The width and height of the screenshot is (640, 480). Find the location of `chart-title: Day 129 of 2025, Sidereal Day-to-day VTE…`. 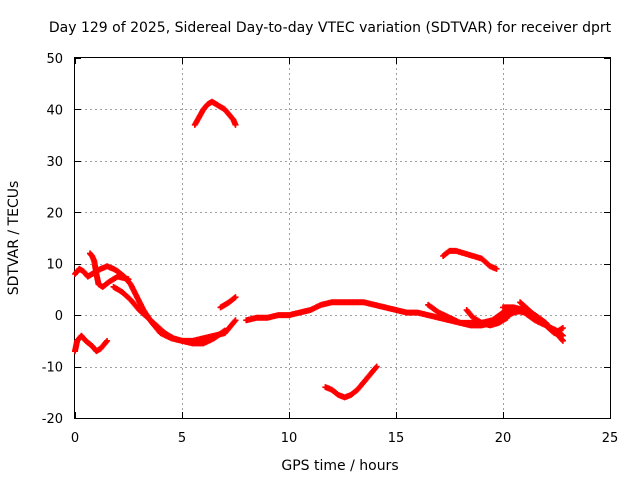

chart-title: Day 129 of 2025, Sidereal Day-to-day VTE… is located at coordinates (330, 28).